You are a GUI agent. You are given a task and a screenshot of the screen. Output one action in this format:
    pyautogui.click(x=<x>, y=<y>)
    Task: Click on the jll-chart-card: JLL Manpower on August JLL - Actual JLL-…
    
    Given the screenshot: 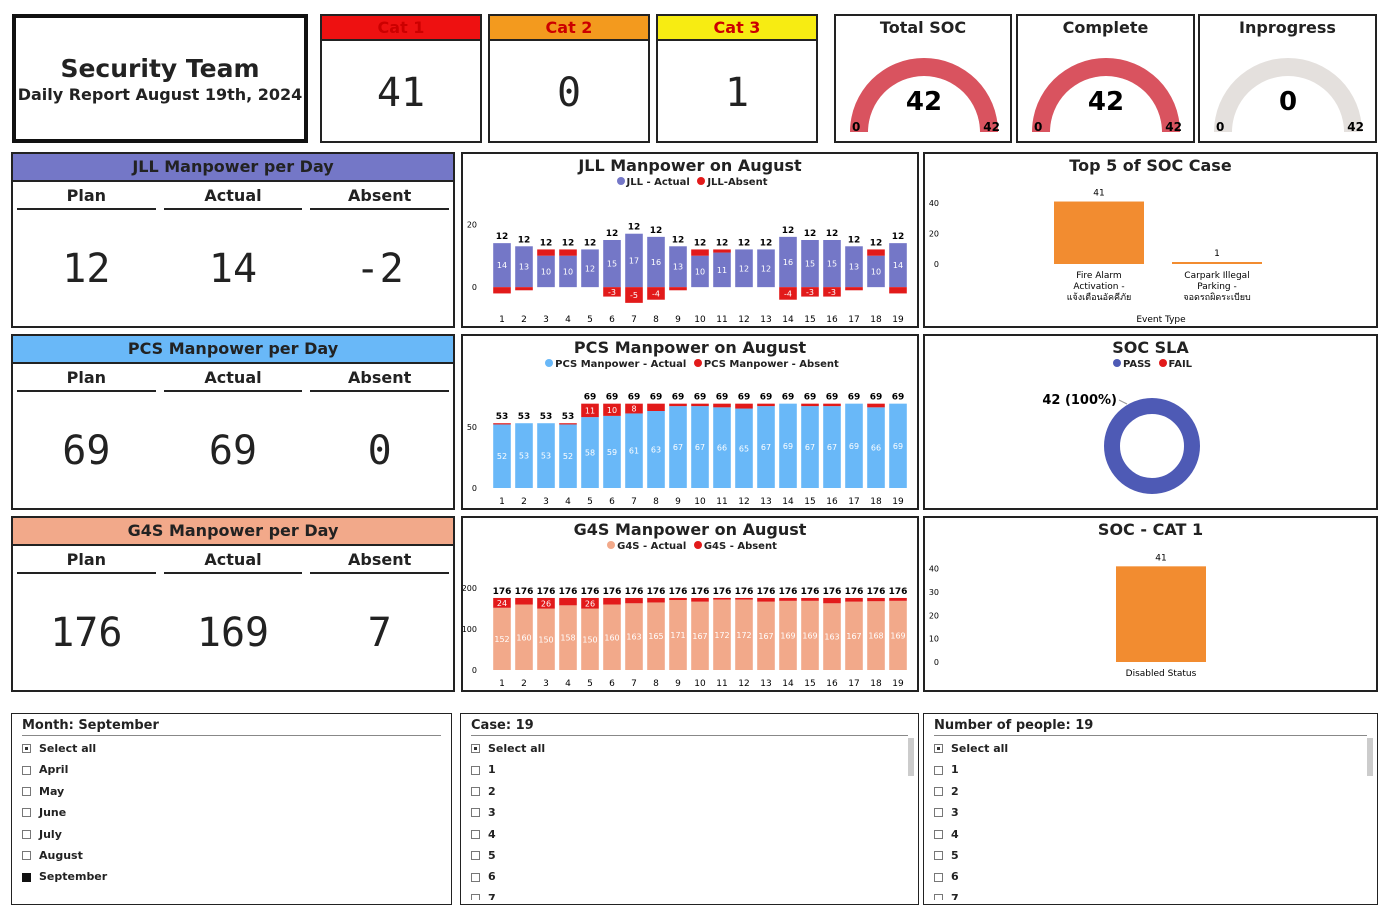 What is the action you would take?
    pyautogui.click(x=690, y=240)
    